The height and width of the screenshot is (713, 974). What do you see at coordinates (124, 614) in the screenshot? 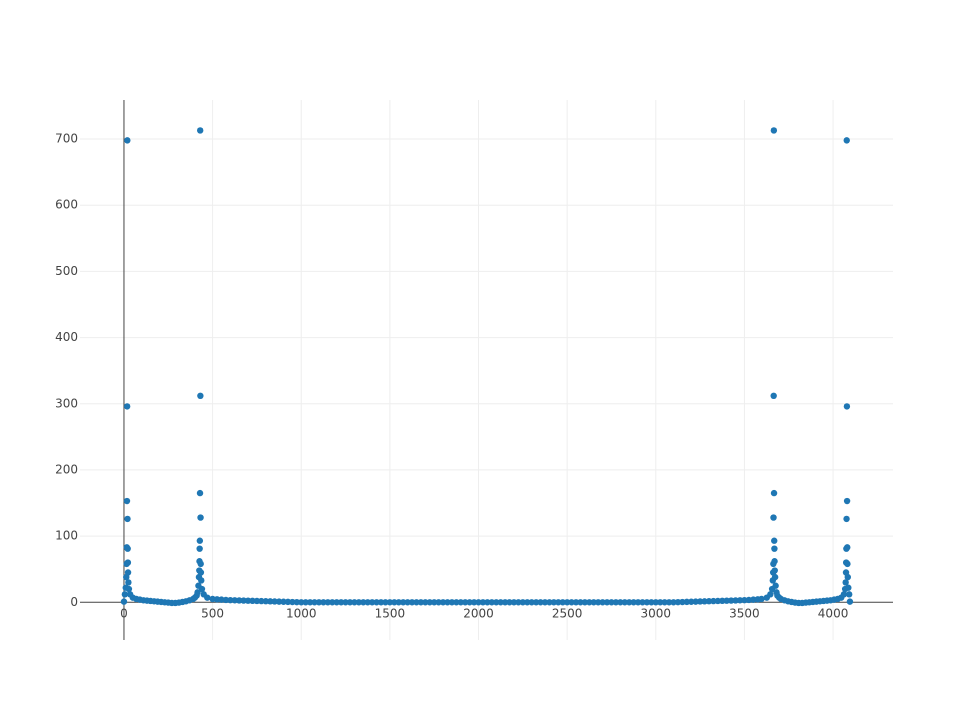
I see `x-tick-label: 0` at bounding box center [124, 614].